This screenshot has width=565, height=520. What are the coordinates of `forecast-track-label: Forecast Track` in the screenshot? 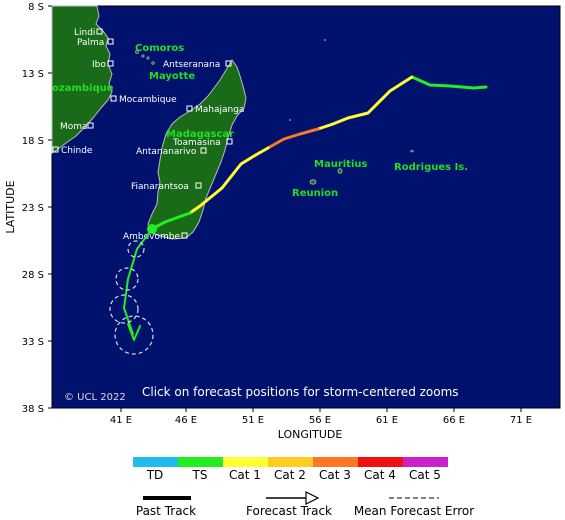 It's located at (289, 511).